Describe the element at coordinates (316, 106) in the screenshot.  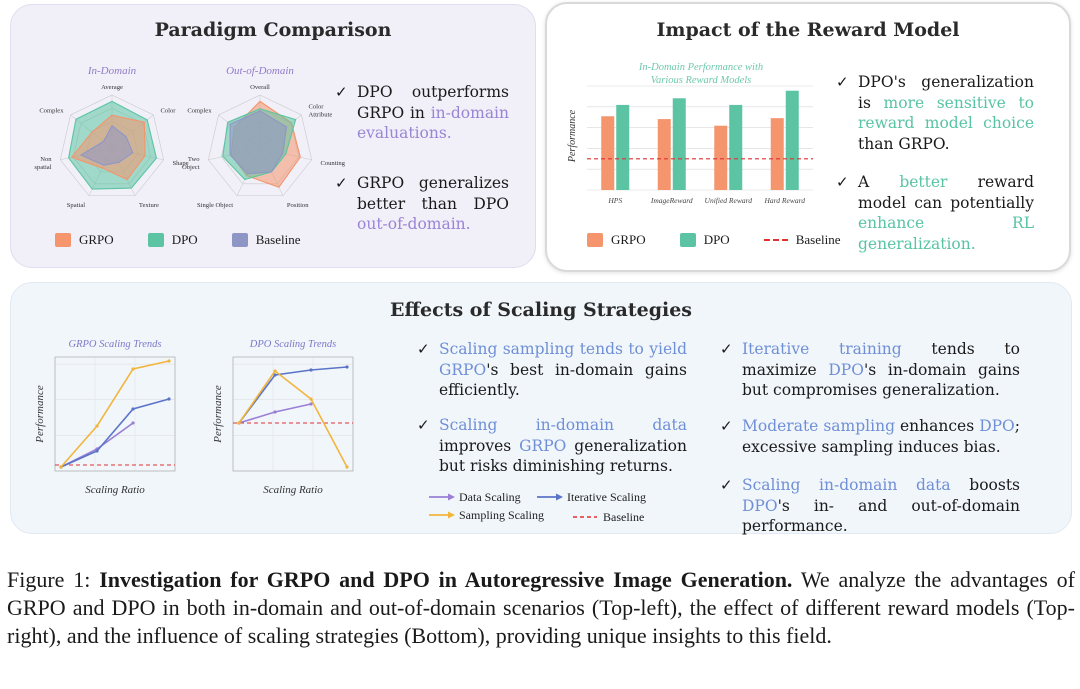
I see `radar-axis-label-line: Color` at that location.